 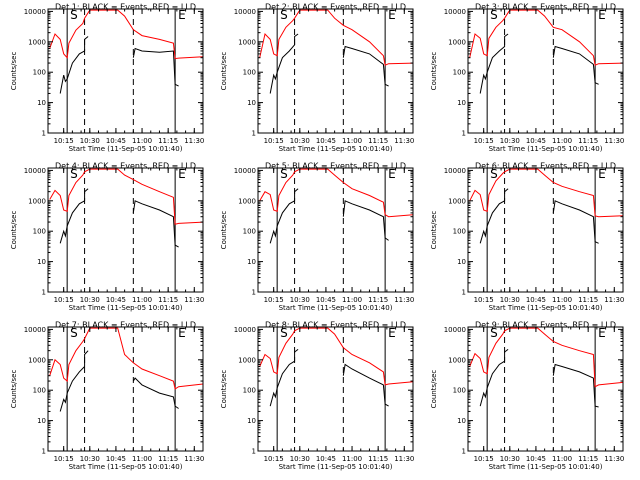 What do you see at coordinates (335, 166) in the screenshot?
I see `panel-title: Det 5: BLACK = Events, RED = LLD` at bounding box center [335, 166].